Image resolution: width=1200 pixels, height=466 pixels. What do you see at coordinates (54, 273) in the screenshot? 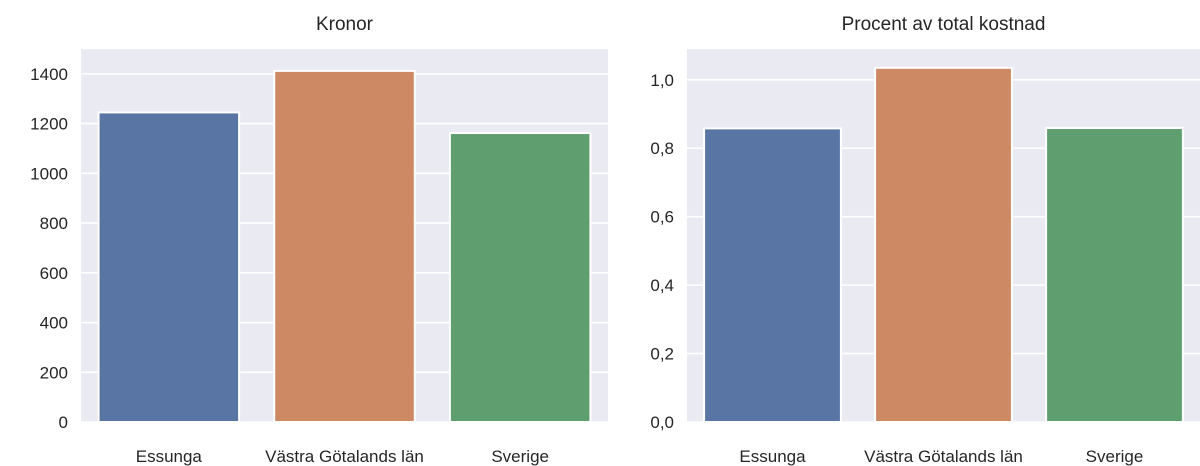
I see `y-tick-label: 600` at bounding box center [54, 273].